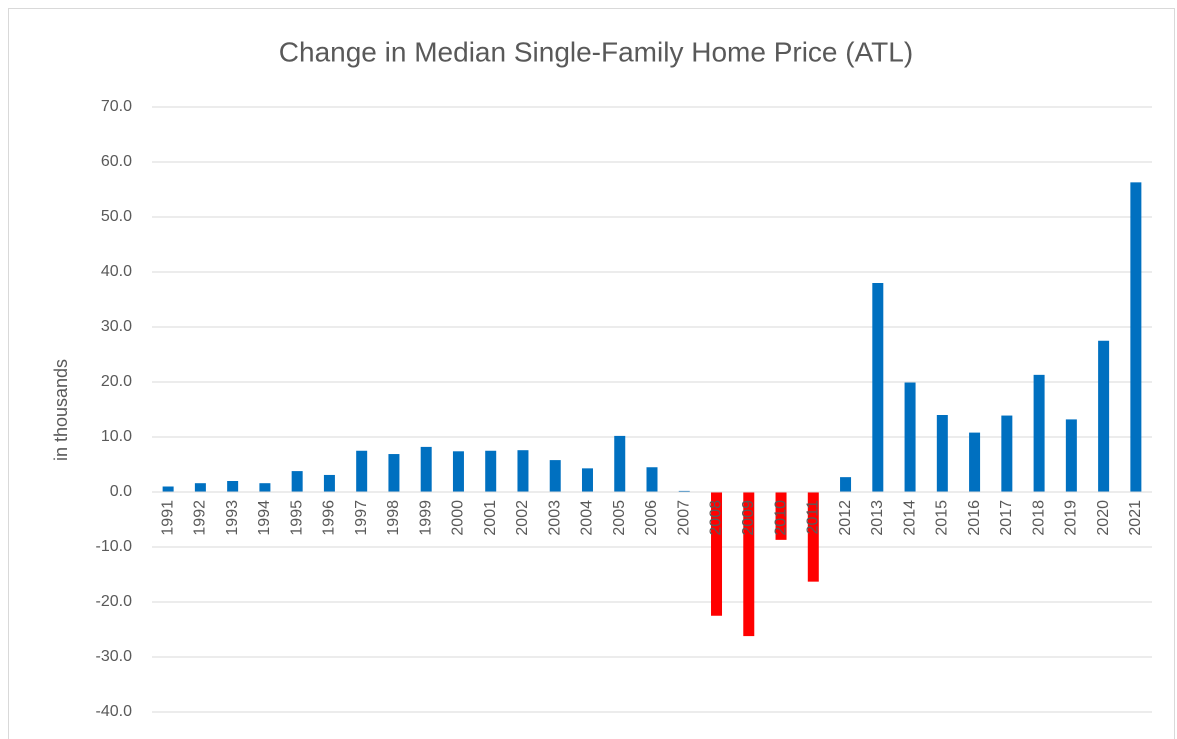 The height and width of the screenshot is (739, 1177). What do you see at coordinates (116, 216) in the screenshot?
I see `y-tick-label: 50.0` at bounding box center [116, 216].